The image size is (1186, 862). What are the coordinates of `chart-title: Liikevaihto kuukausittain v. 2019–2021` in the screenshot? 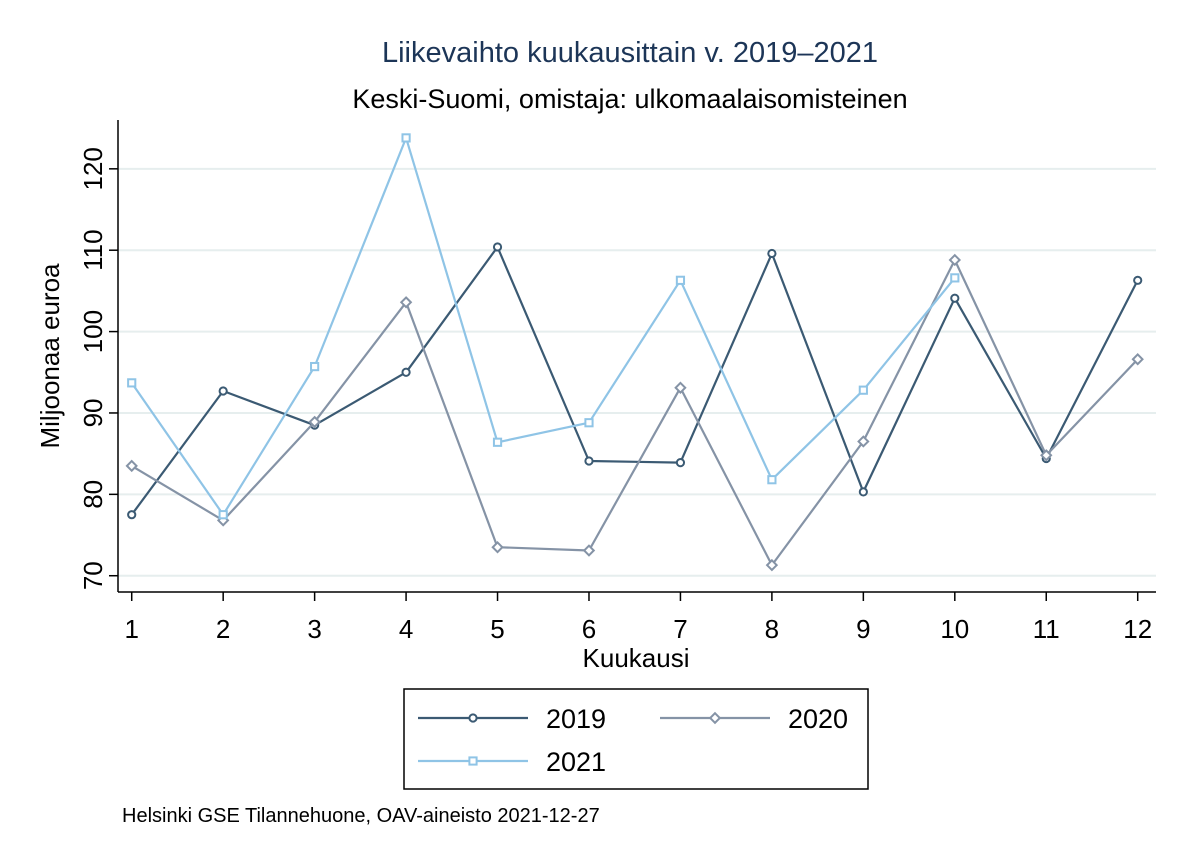 It's located at (630, 53).